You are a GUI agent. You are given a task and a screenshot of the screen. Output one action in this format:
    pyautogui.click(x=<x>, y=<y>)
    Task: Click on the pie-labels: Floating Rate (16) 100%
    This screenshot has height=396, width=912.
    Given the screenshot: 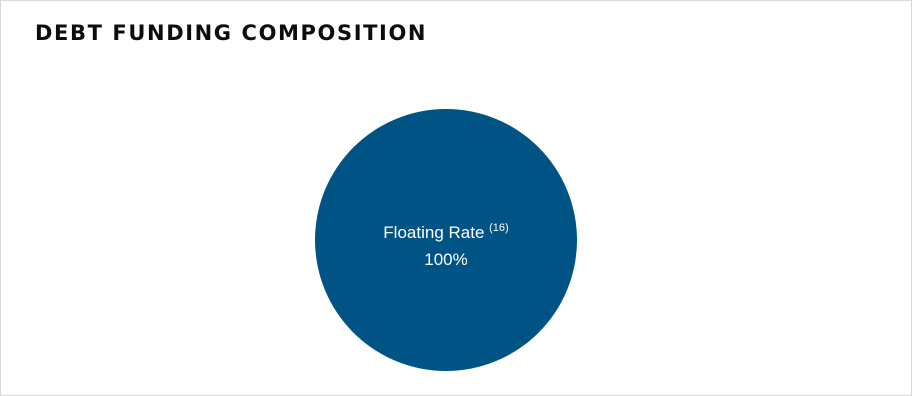 What is the action you would take?
    pyautogui.click(x=445, y=245)
    